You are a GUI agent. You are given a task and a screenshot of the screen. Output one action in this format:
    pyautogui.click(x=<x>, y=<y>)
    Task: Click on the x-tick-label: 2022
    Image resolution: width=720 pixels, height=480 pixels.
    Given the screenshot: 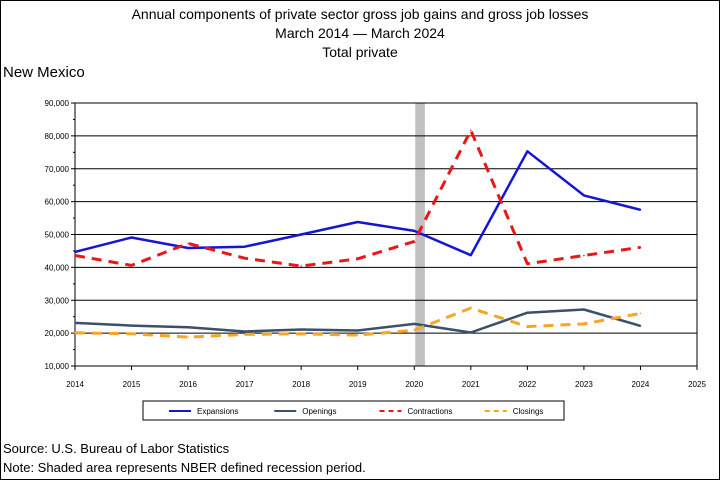 What is the action you would take?
    pyautogui.click(x=527, y=384)
    